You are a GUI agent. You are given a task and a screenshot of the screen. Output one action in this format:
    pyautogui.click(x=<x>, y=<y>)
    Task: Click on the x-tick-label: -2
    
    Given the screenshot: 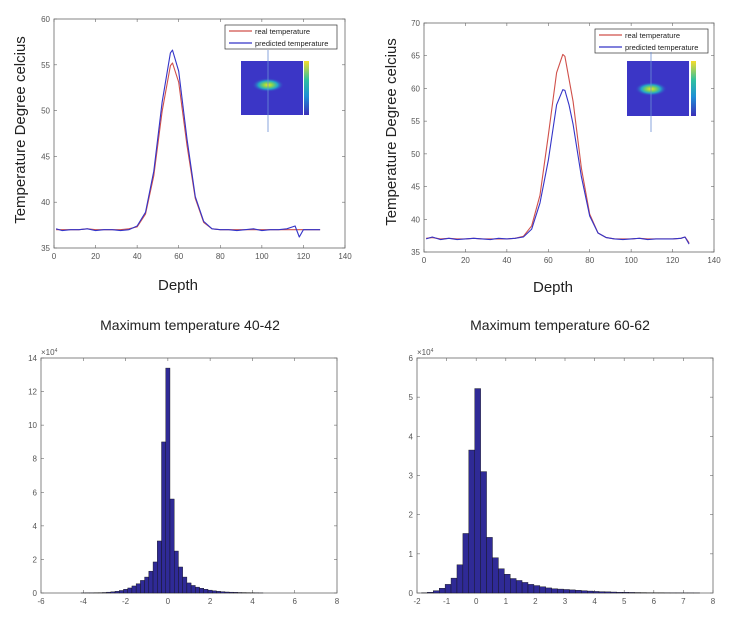 What is the action you would take?
    pyautogui.click(x=126, y=601)
    